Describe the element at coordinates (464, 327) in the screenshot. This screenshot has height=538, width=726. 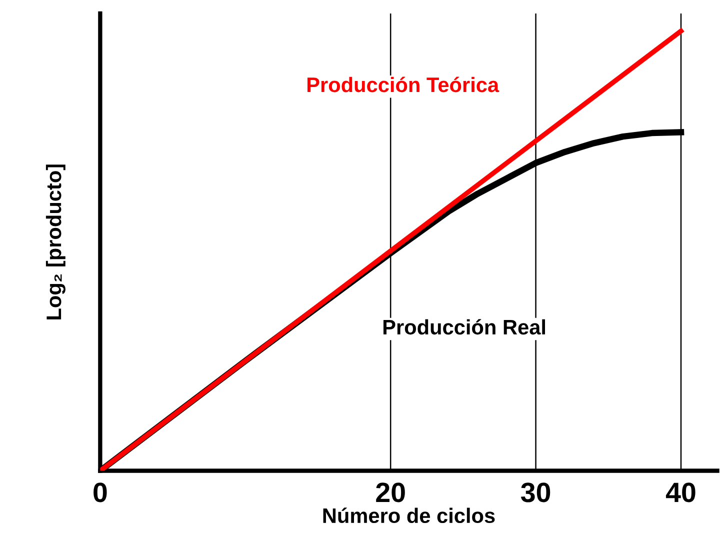
I see `text: Producción Real` at that location.